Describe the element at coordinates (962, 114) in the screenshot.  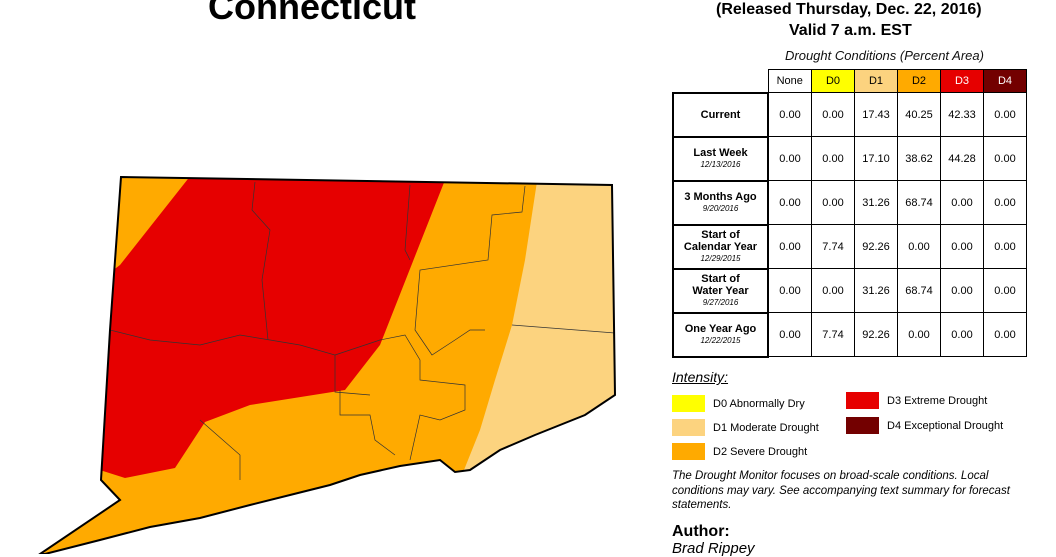
I see `value-cell: 42.33` at that location.